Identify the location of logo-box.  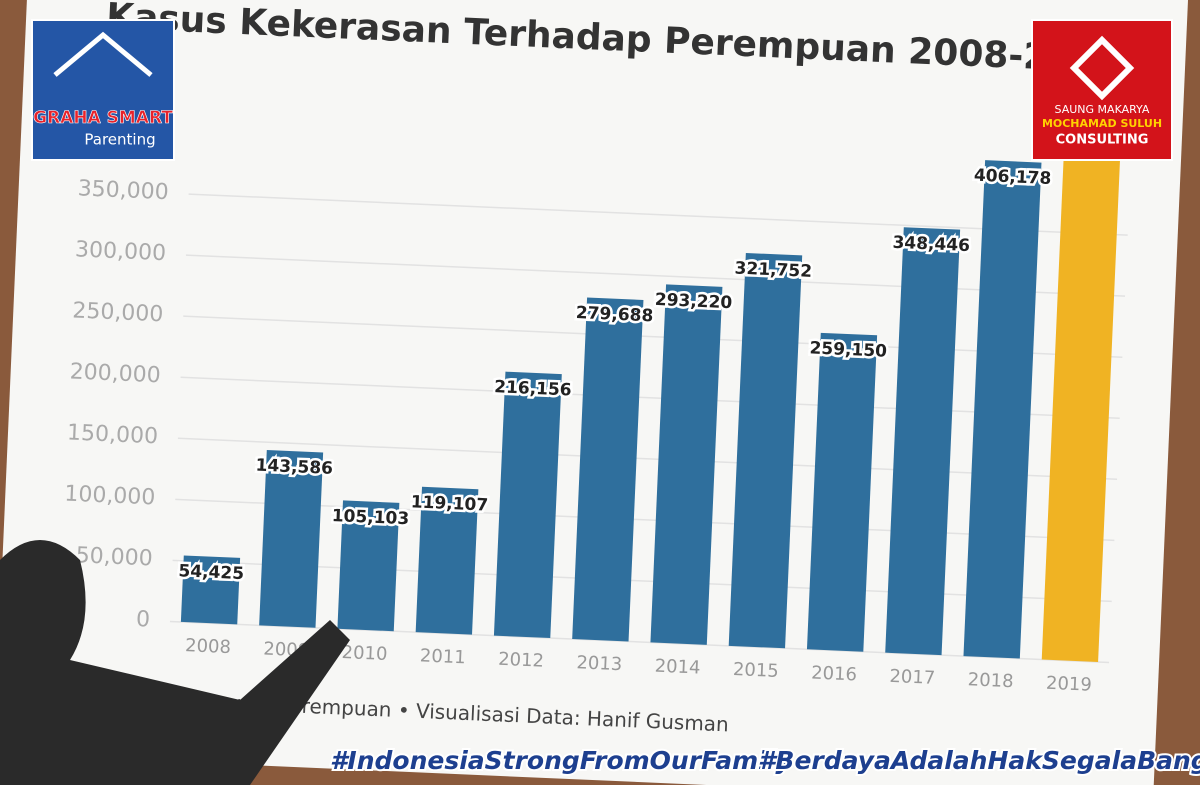
(103, 90).